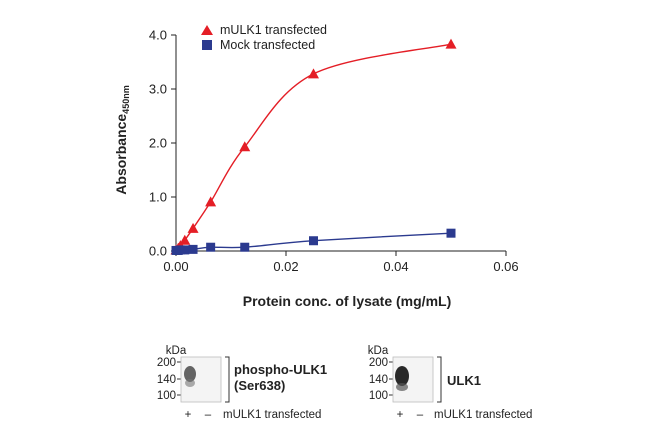  I want to click on blot1-band-lane1, so click(190, 374).